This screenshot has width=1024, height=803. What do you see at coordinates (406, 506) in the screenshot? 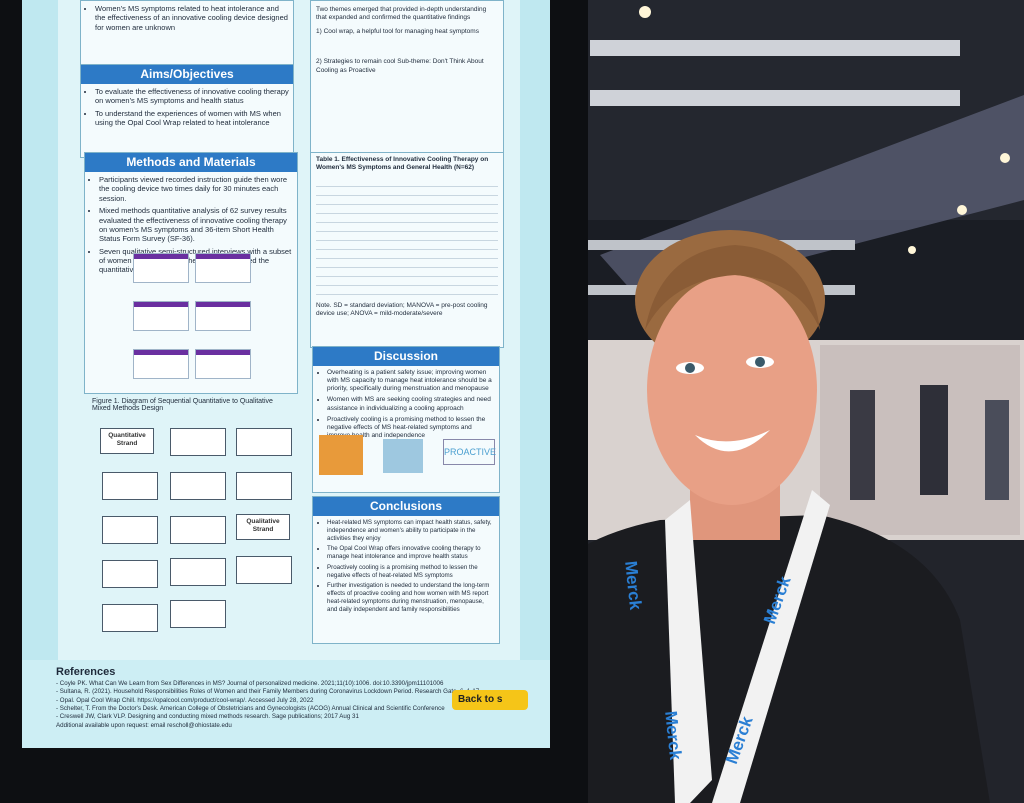
I see `section-heading: Conclusions` at bounding box center [406, 506].